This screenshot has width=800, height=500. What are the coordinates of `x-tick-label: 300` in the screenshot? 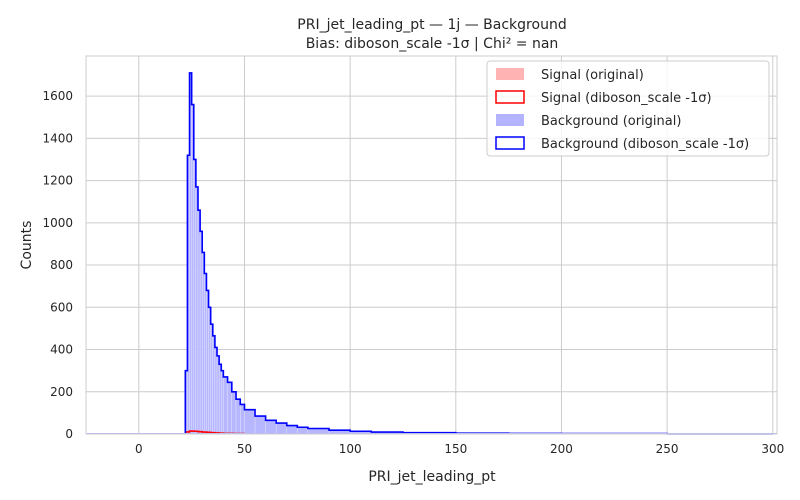 It's located at (772, 449).